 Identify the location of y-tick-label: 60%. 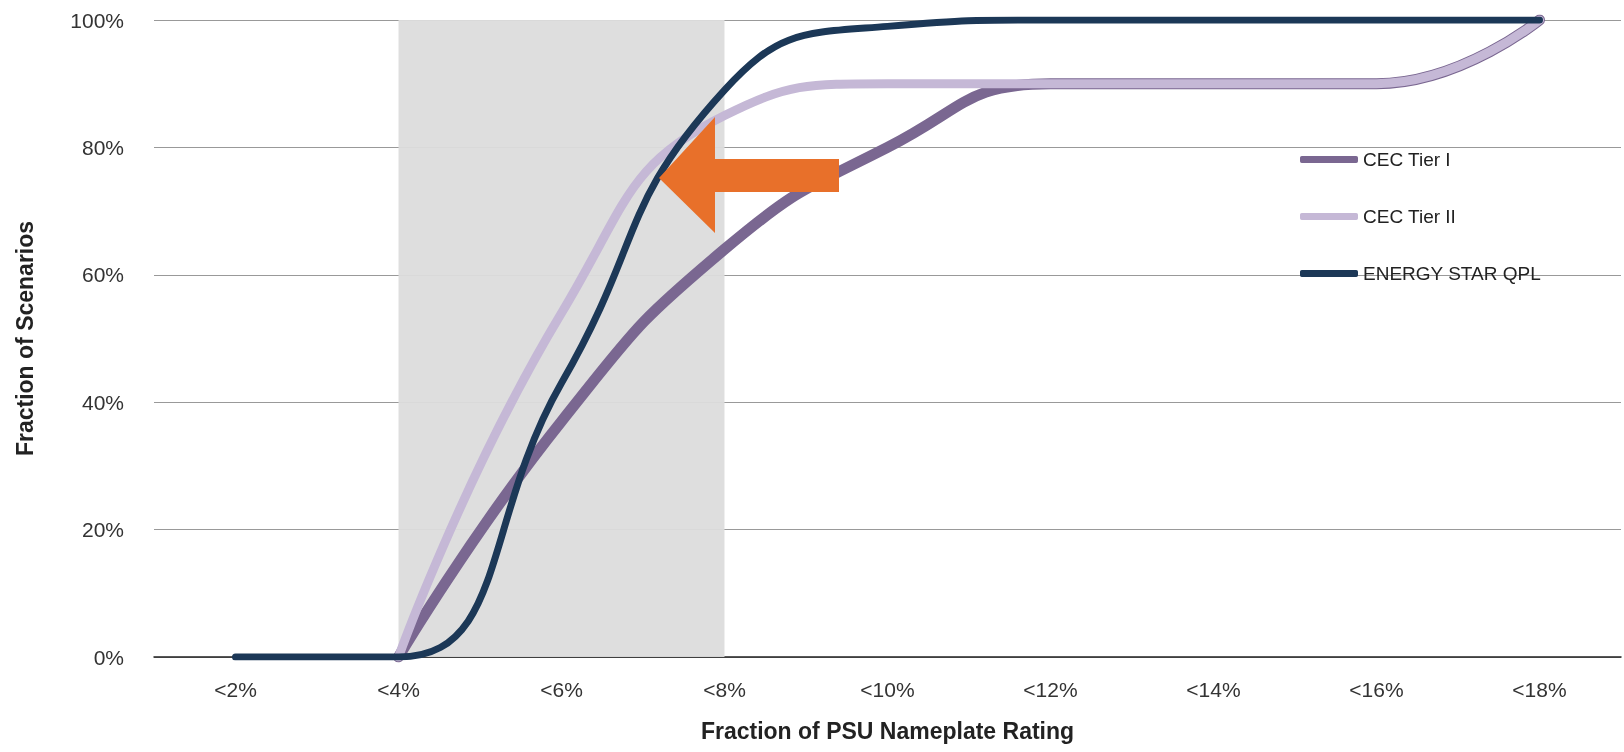
(102, 275).